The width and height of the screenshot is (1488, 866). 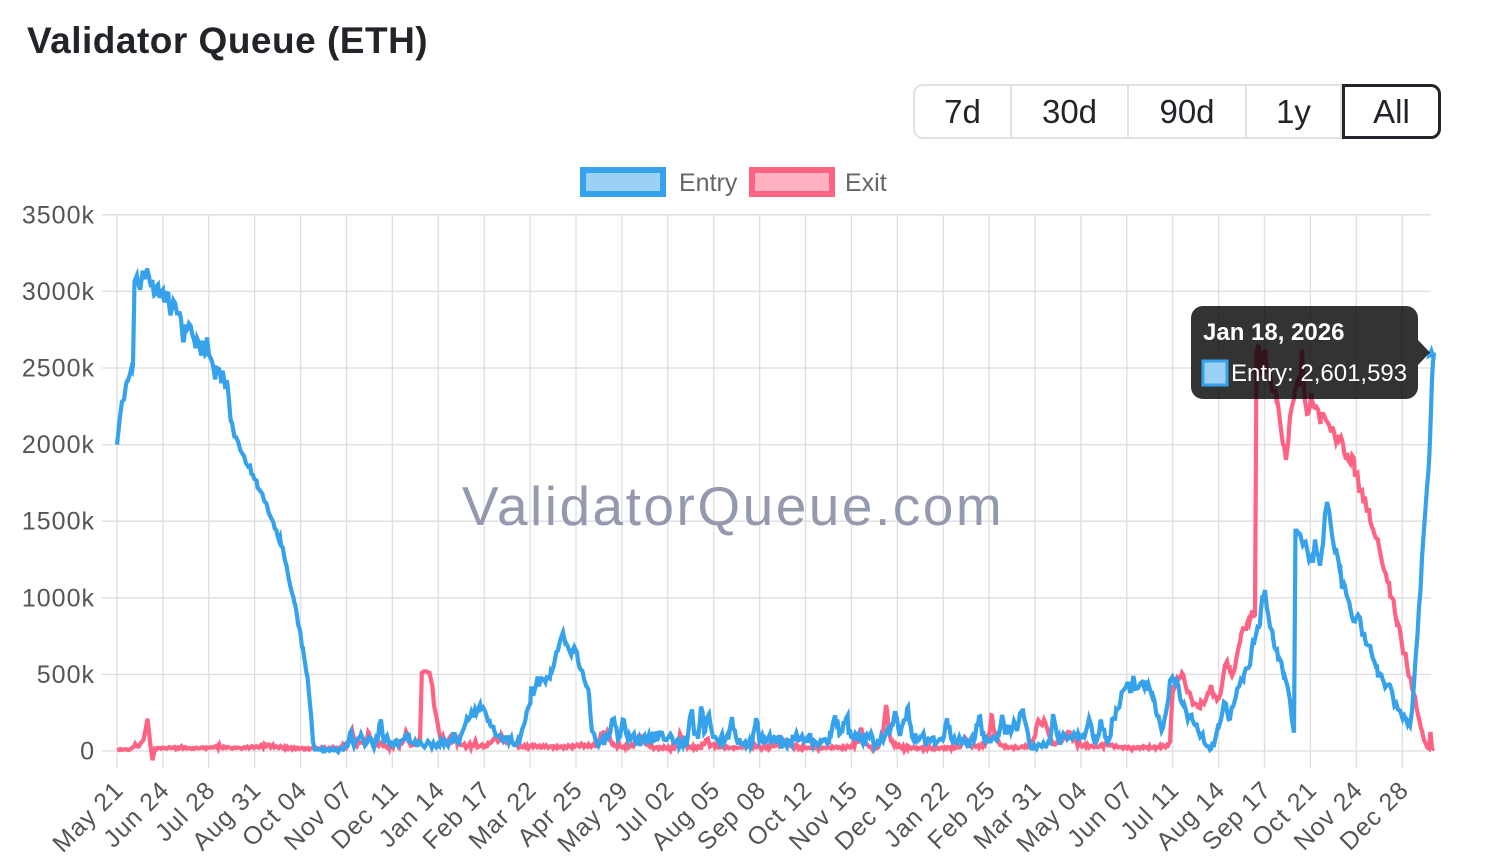 I want to click on svg-text: 2500k, so click(x=58, y=369).